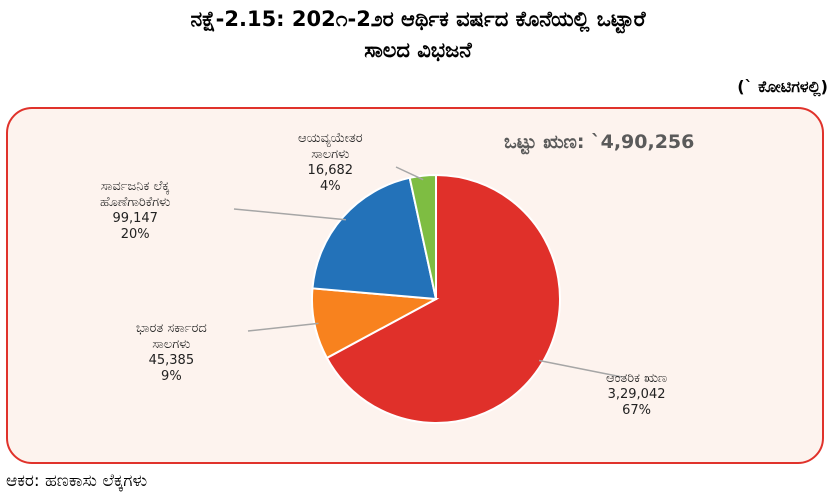 The image size is (836, 497). What do you see at coordinates (330, 170) in the screenshot?
I see `slice-label-value: 16,682` at bounding box center [330, 170].